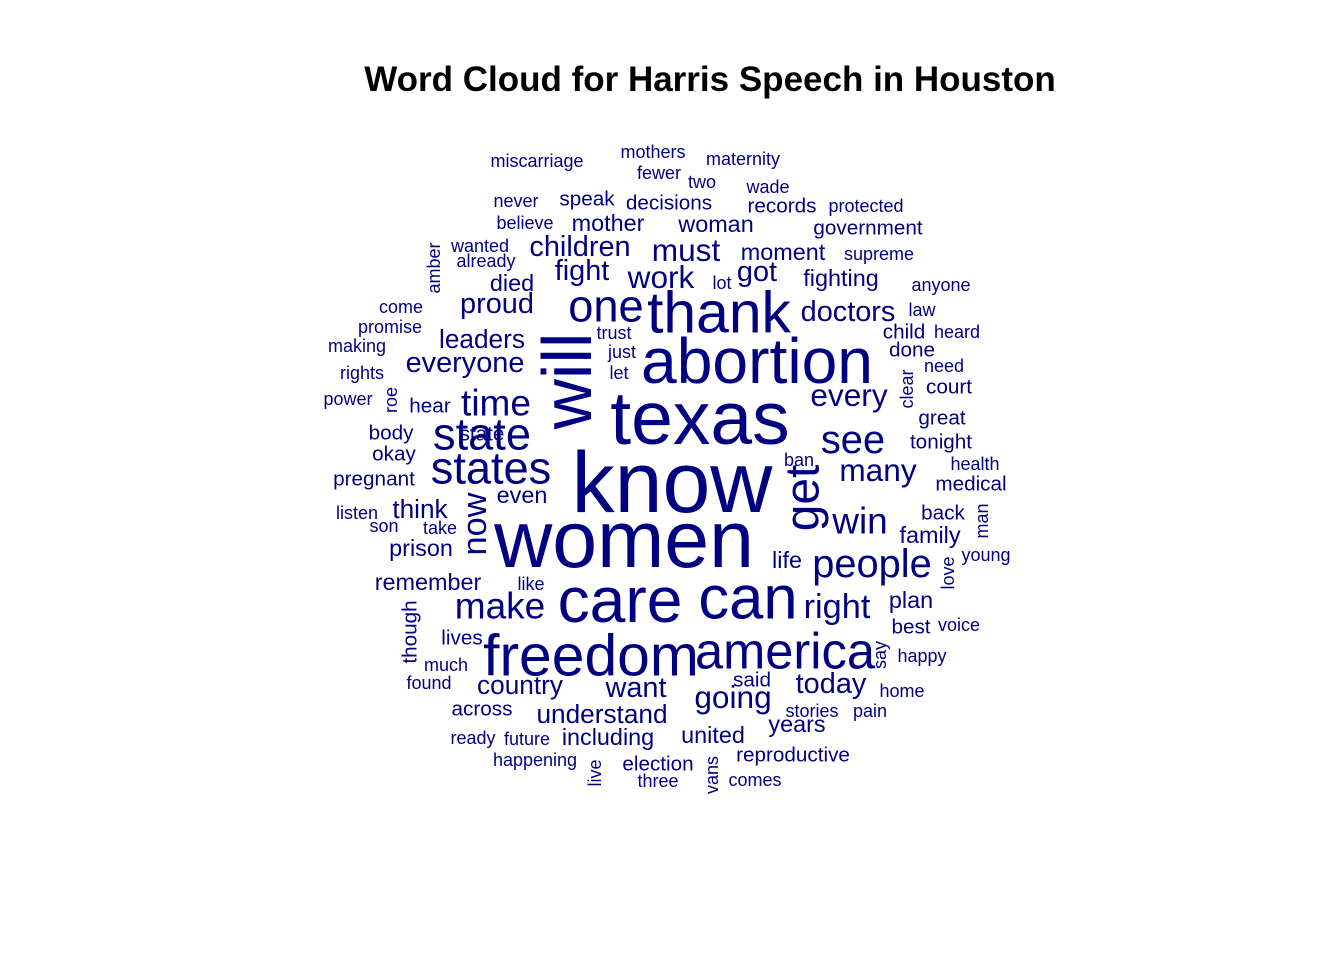 The width and height of the screenshot is (1344, 960). What do you see at coordinates (618, 373) in the screenshot?
I see `word-let: let` at bounding box center [618, 373].